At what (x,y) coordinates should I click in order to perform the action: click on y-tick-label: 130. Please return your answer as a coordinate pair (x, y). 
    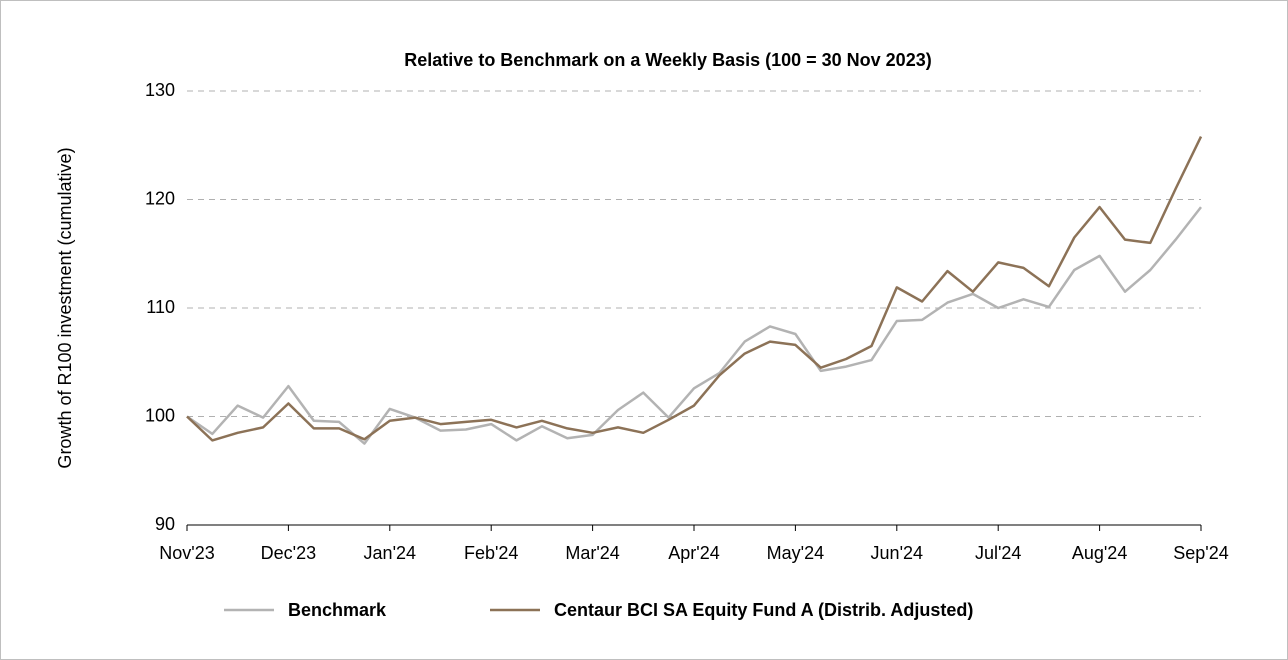
    Looking at the image, I should click on (160, 90).